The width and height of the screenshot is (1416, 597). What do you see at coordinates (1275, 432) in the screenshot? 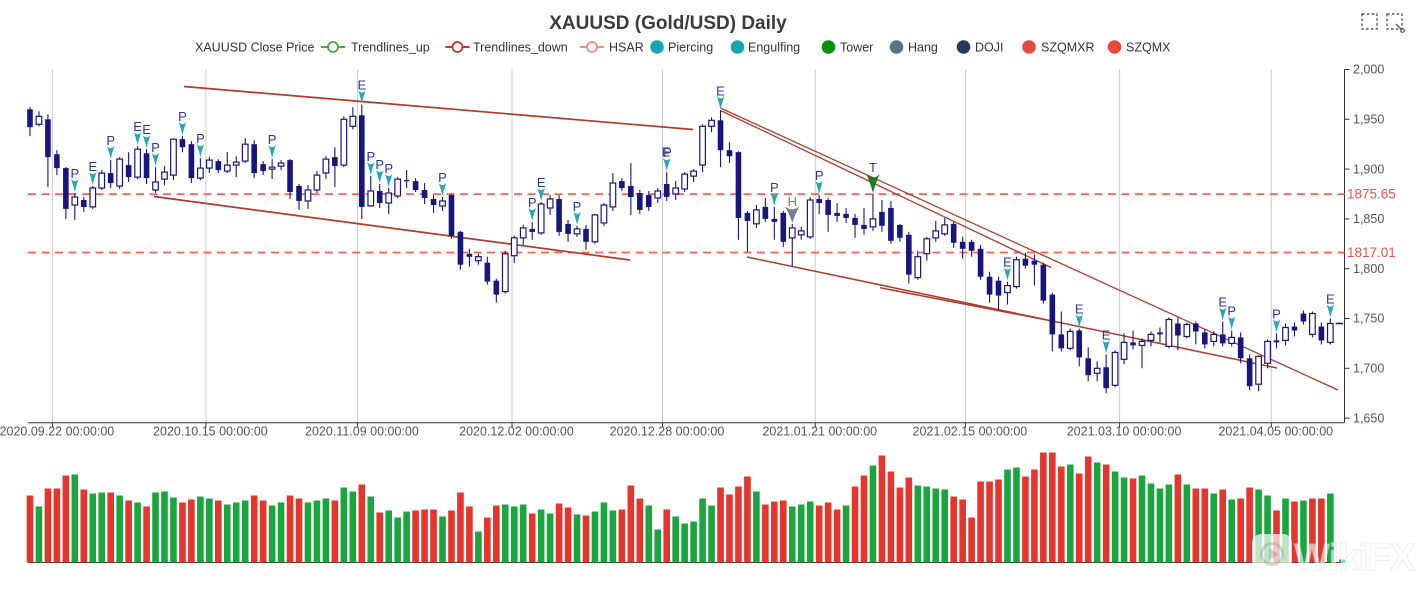
I see `svg-text: 2021.04.05 00:00:00` at bounding box center [1275, 432].